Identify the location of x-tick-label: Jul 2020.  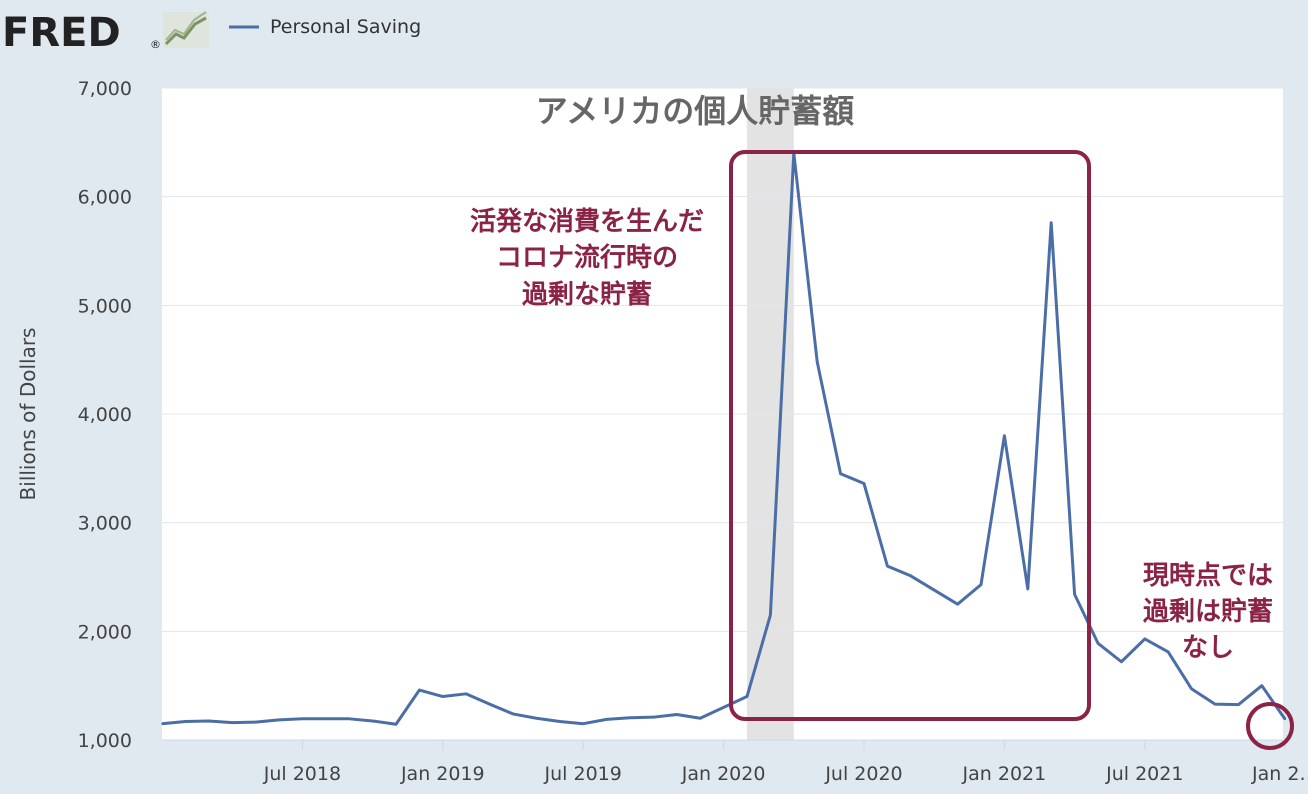
(863, 774).